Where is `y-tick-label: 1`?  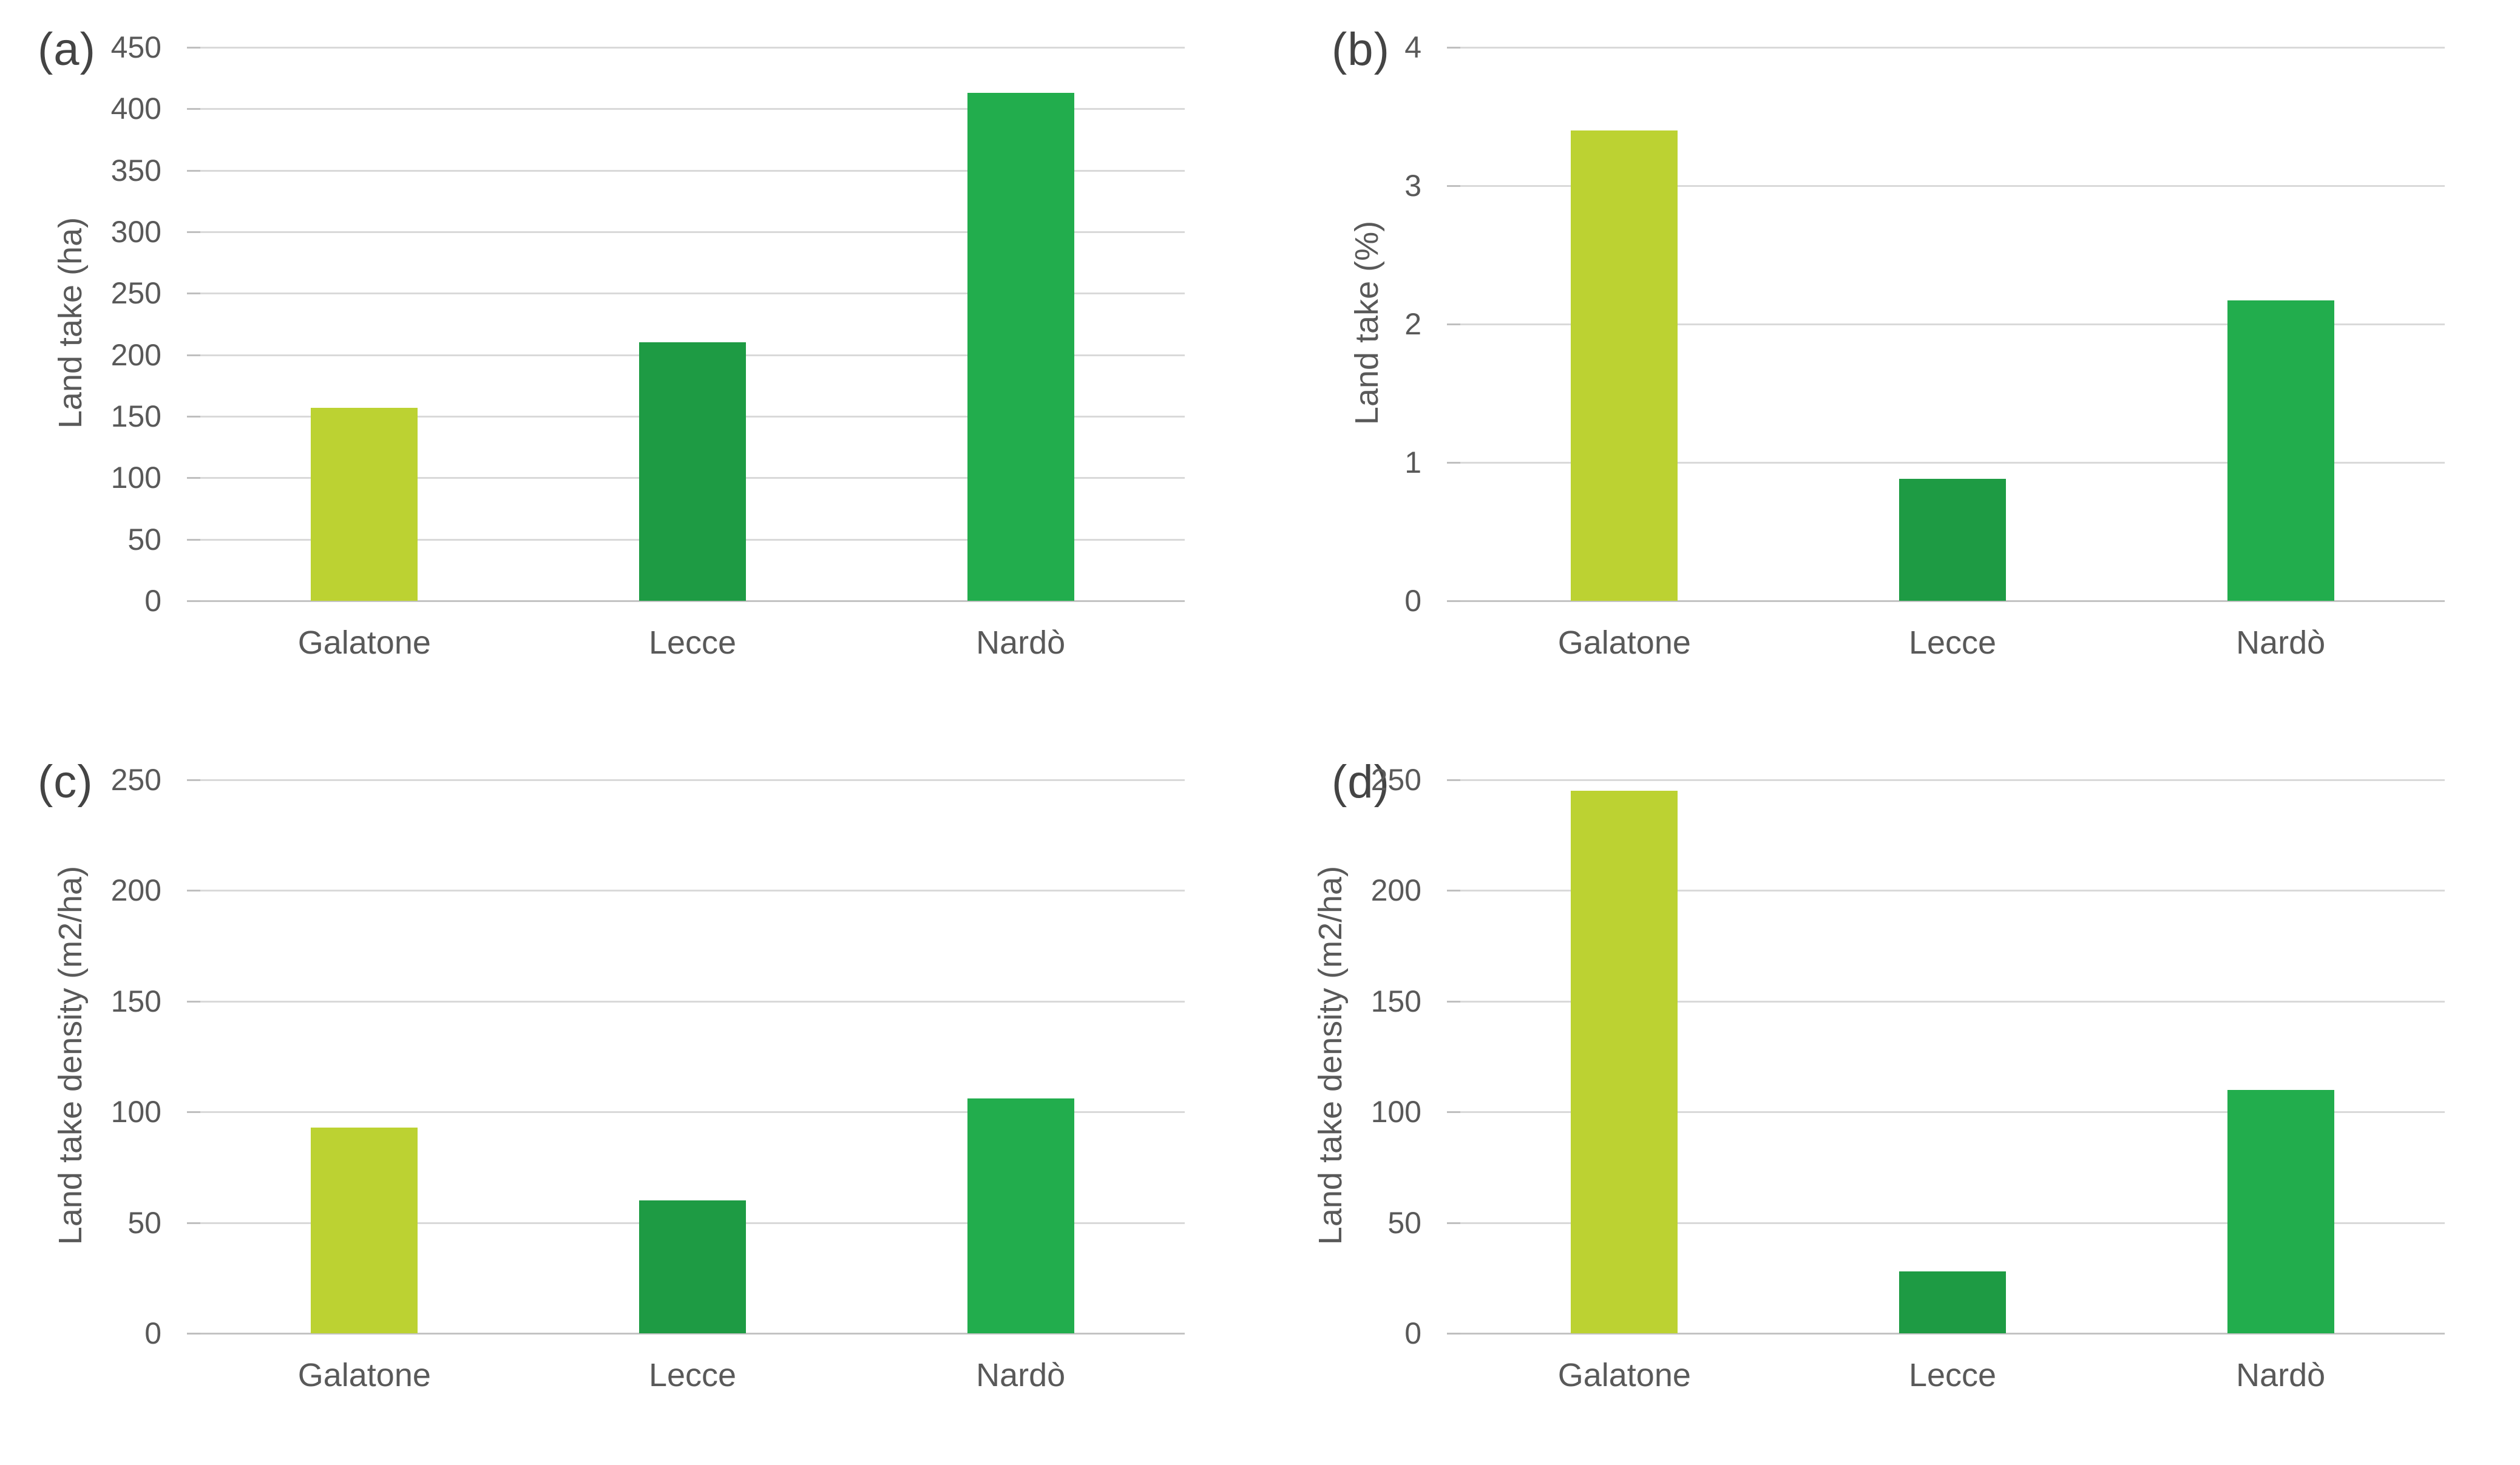
y-tick-label: 1 is located at coordinates (1412, 462).